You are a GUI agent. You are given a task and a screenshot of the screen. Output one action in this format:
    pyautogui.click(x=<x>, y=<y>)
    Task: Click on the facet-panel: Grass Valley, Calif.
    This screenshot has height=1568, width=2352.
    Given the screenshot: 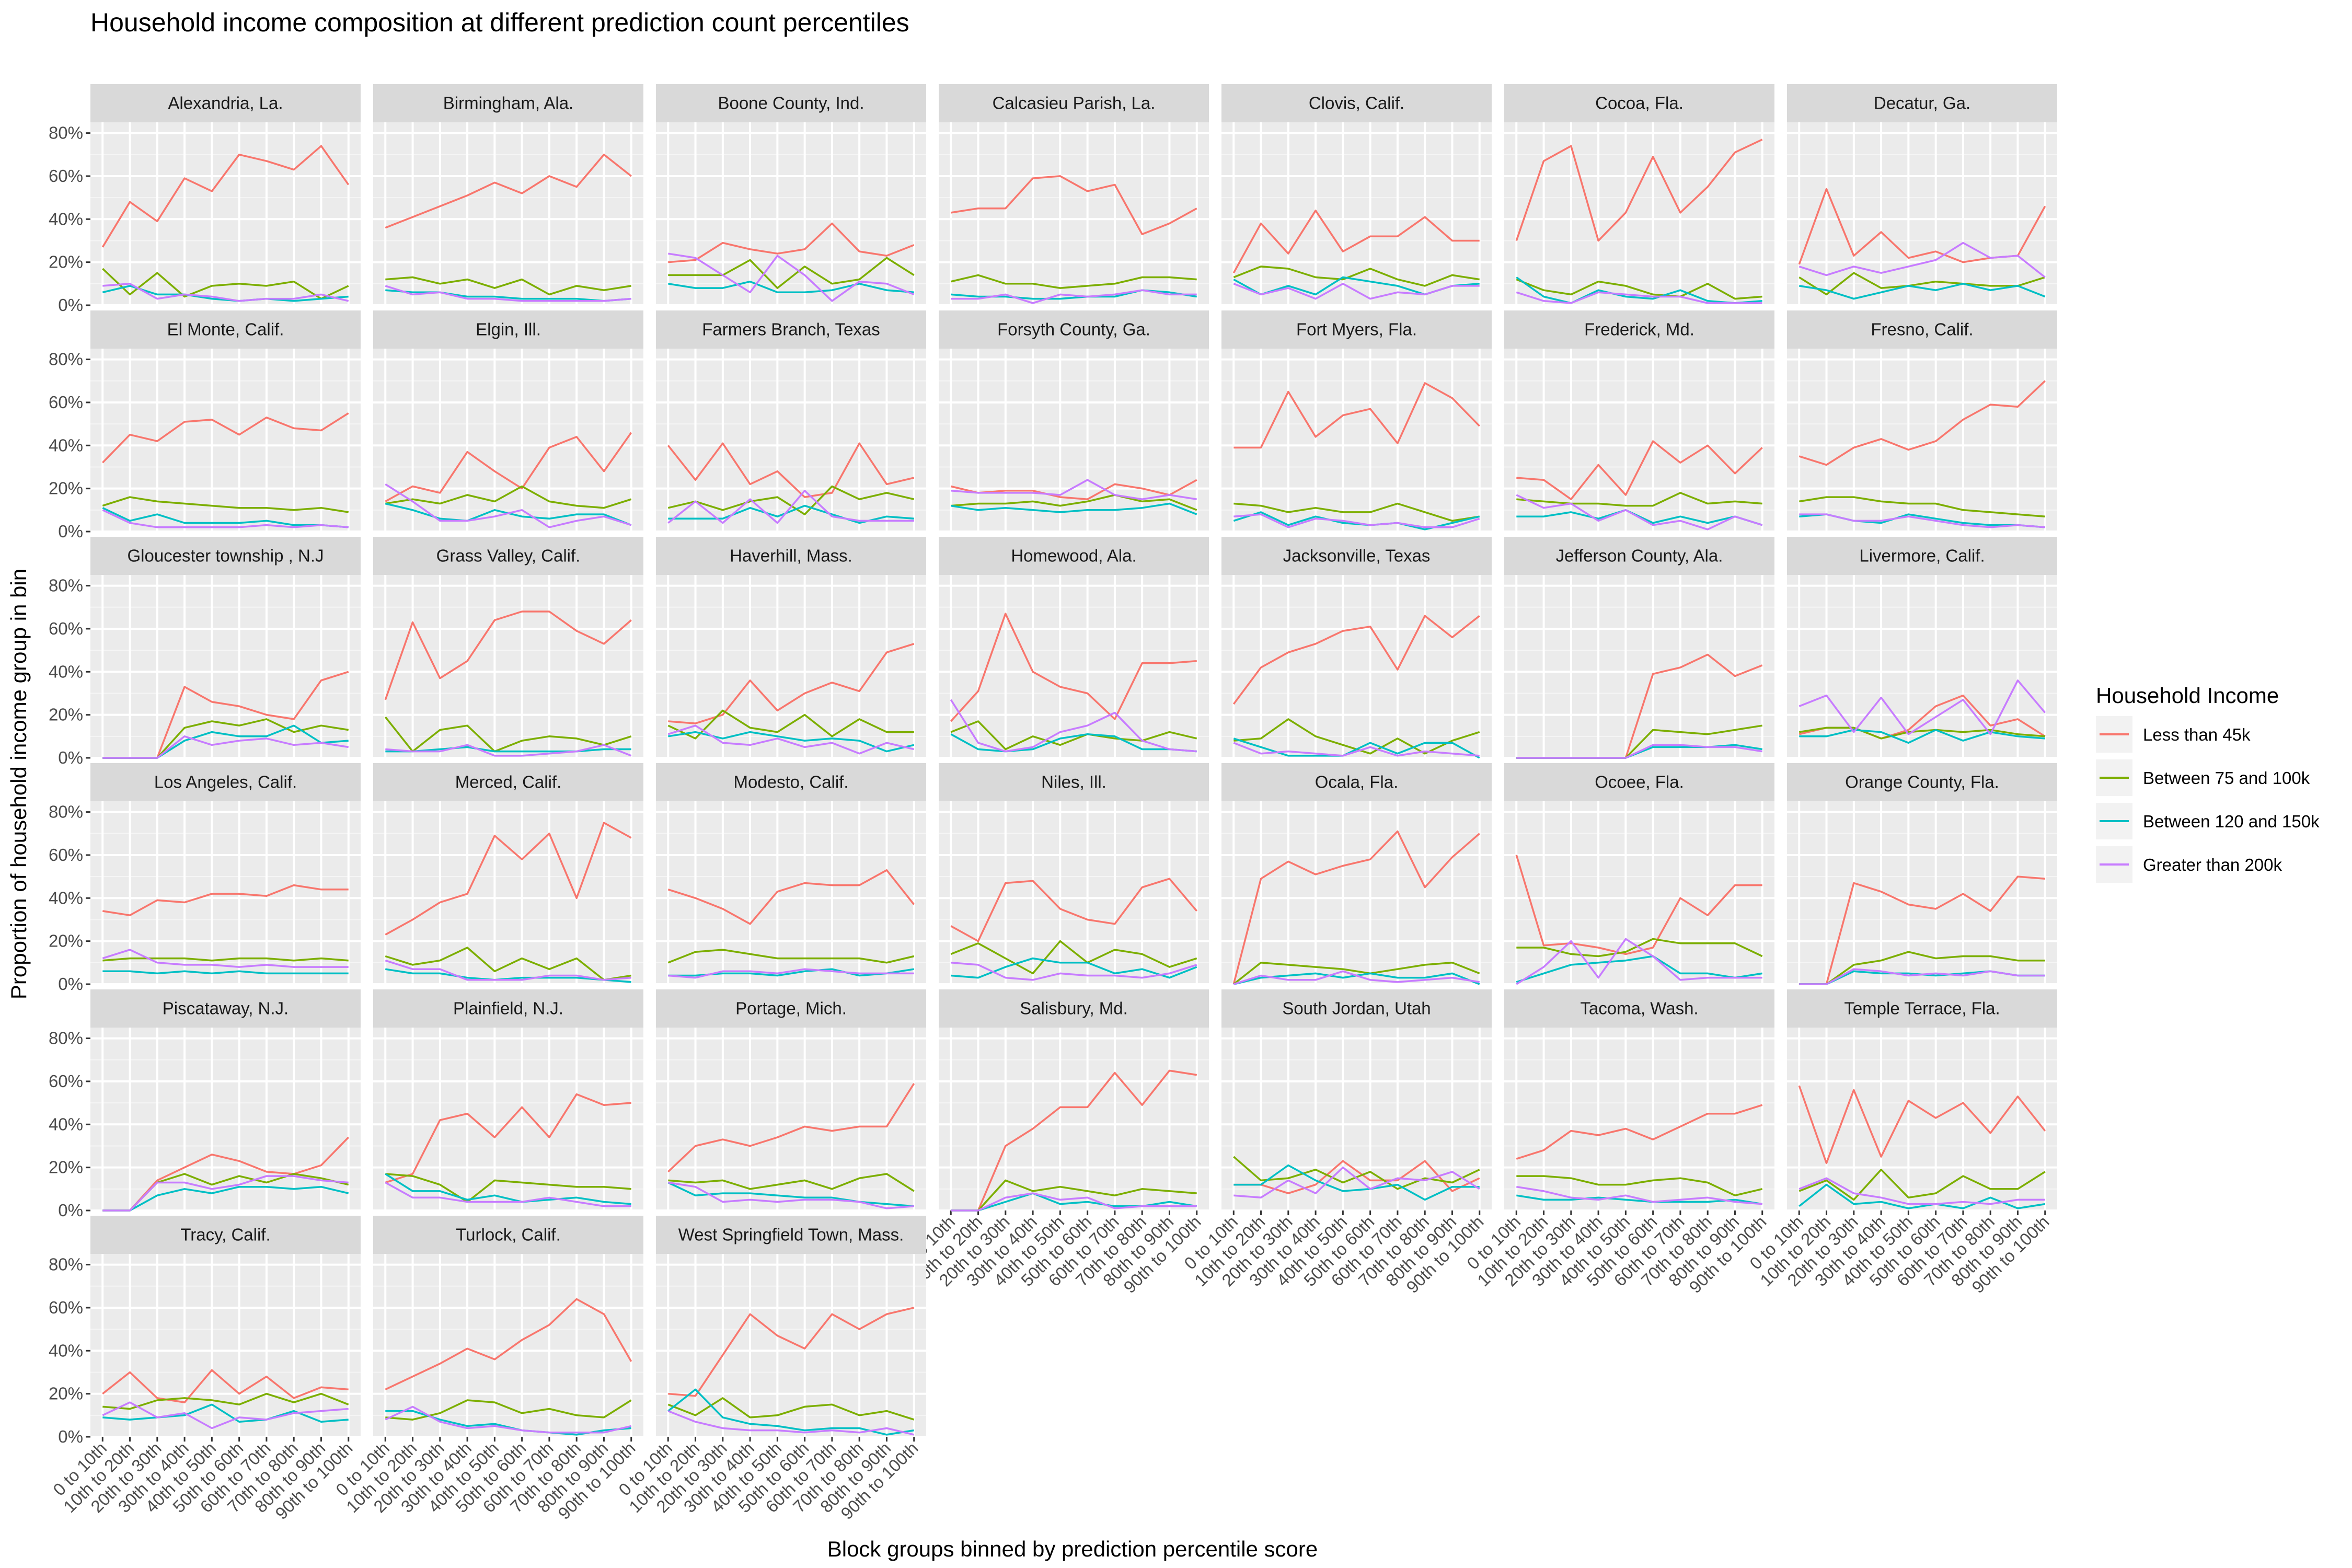 What is the action you would take?
    pyautogui.click(x=508, y=648)
    